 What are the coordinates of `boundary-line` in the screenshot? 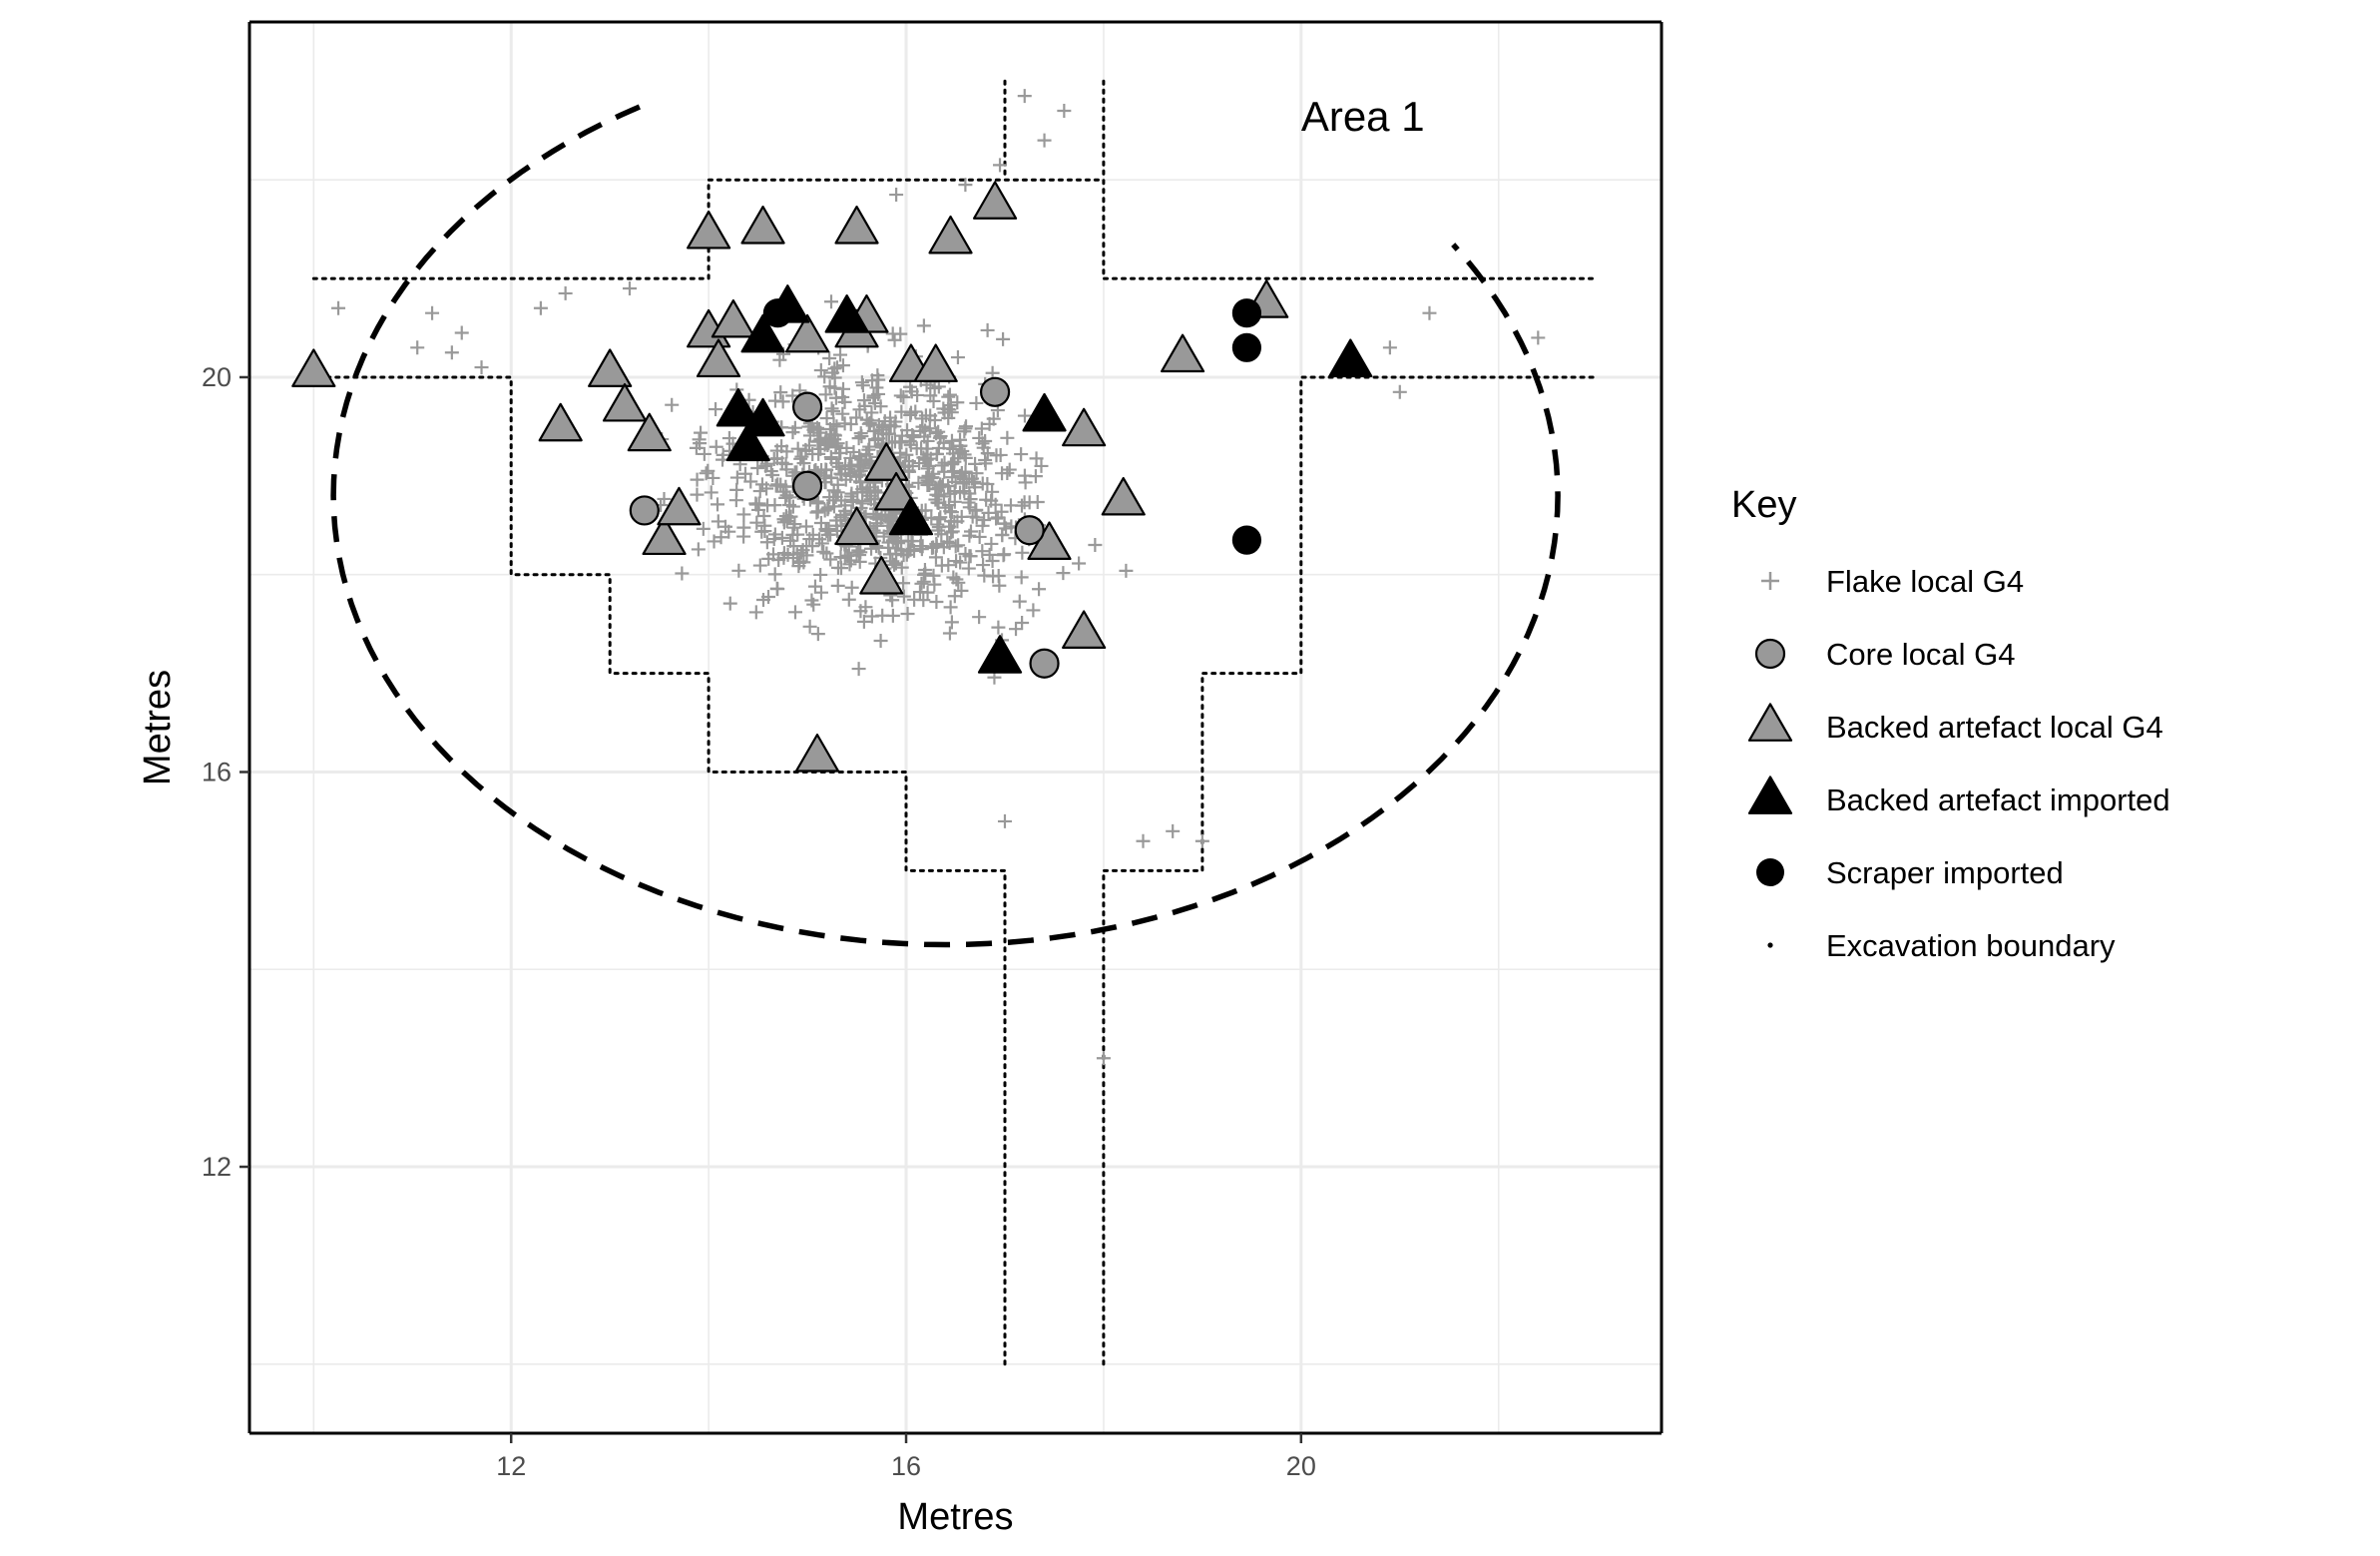 It's located at (1351, 870).